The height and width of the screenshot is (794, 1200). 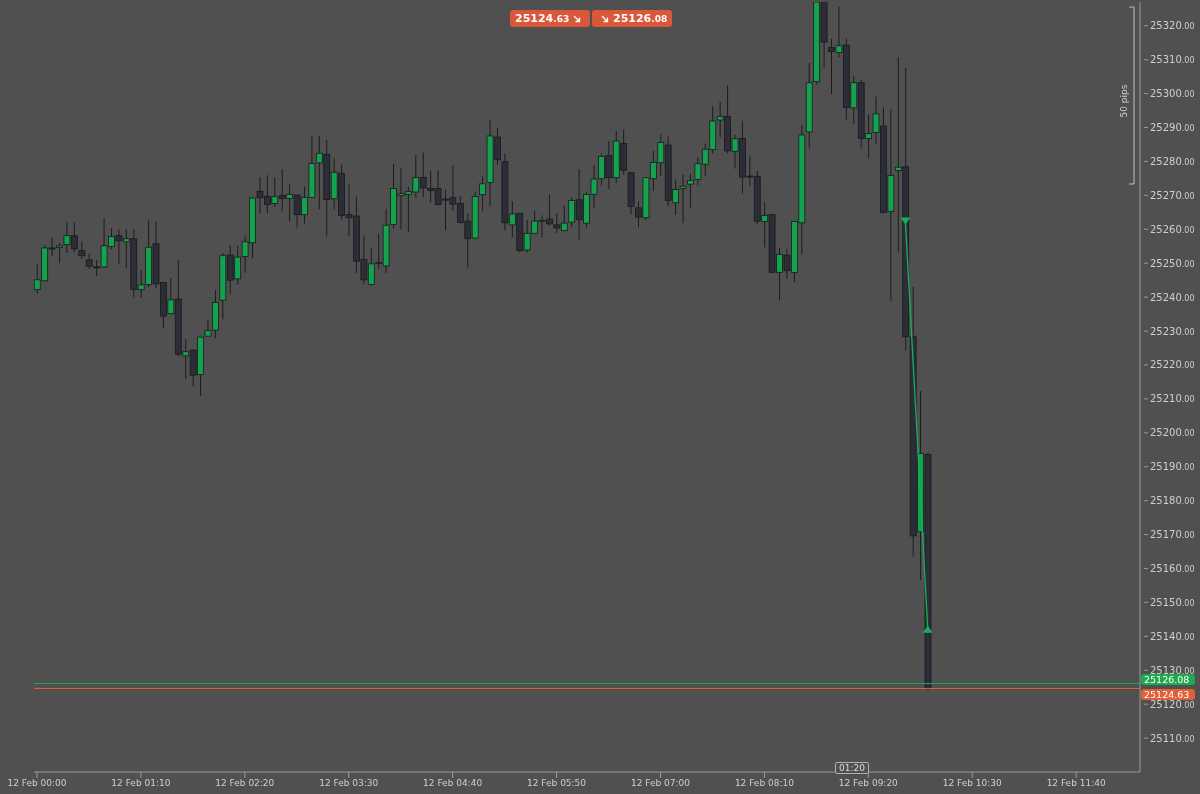 I want to click on y-tick-label: 25310.00, so click(x=1172, y=60).